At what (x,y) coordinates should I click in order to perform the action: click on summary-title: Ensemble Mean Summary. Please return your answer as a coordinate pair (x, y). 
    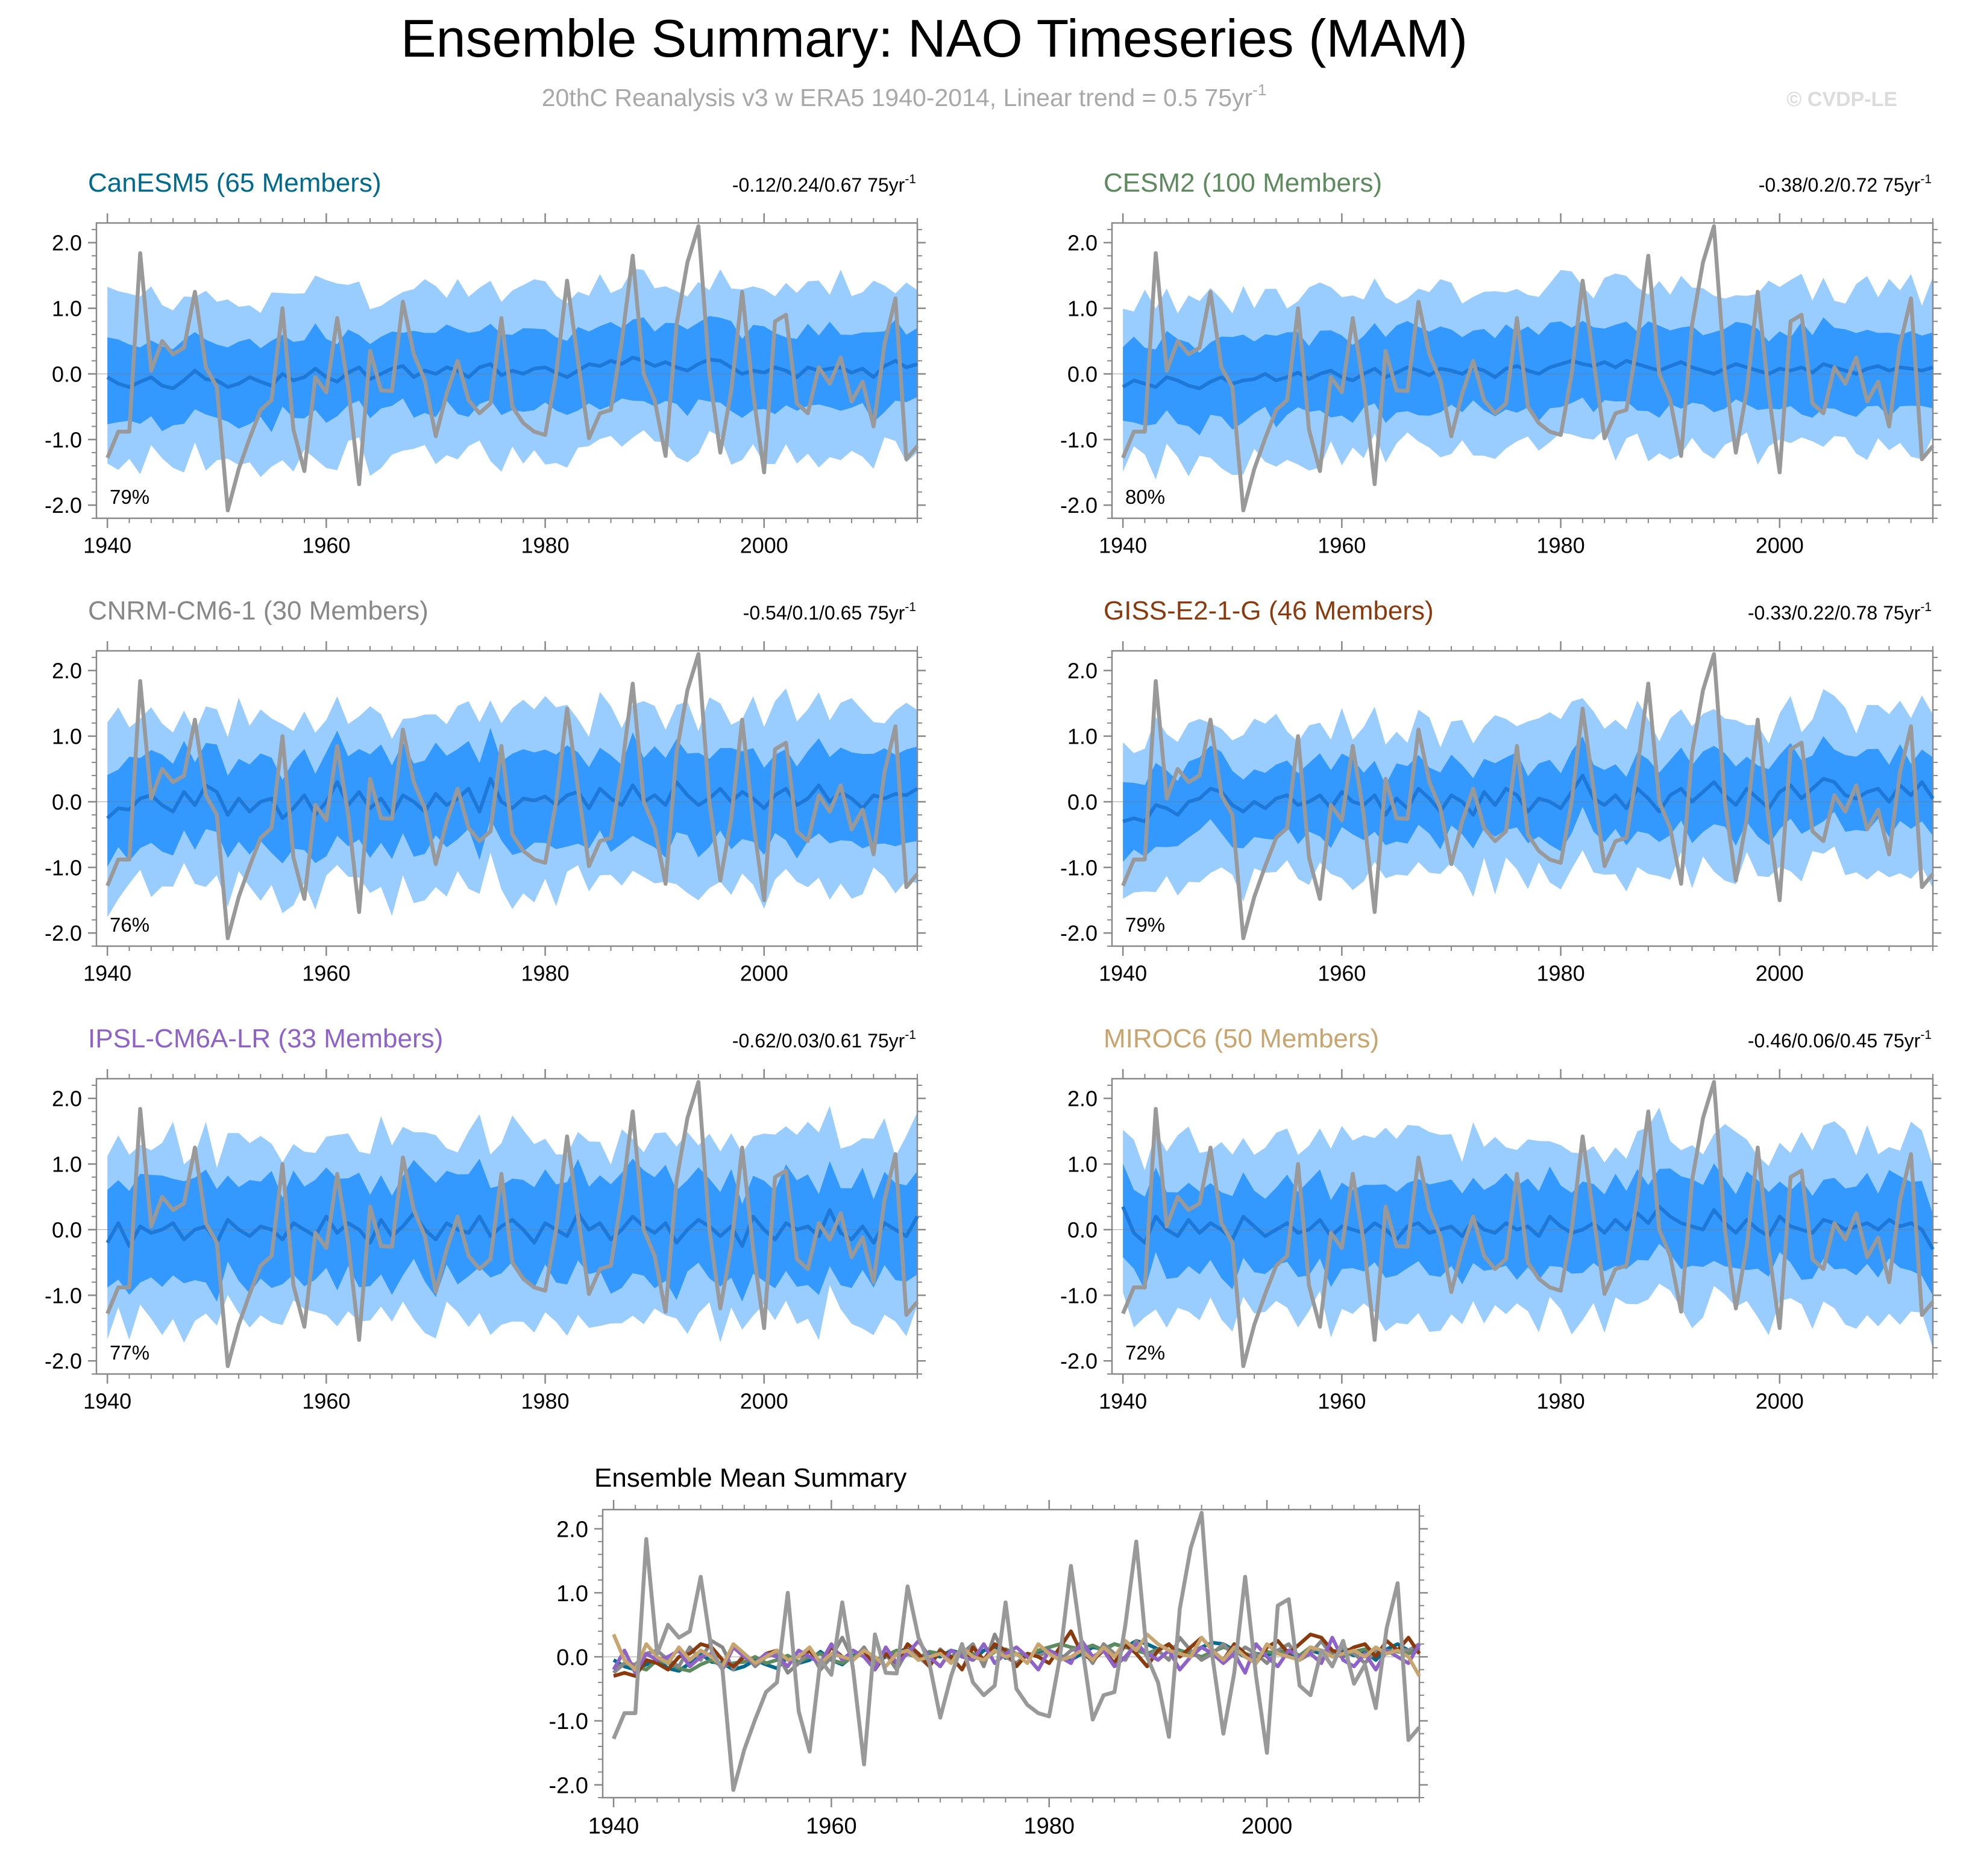
    Looking at the image, I should click on (750, 1478).